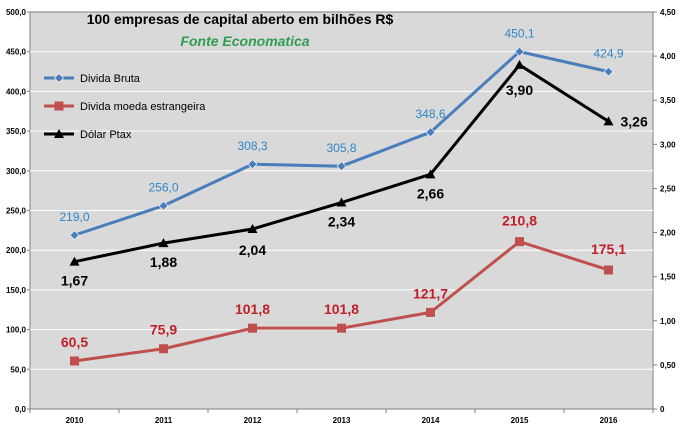 This screenshot has width=689, height=433. I want to click on y-right-tick-label: 1,50, so click(668, 277).